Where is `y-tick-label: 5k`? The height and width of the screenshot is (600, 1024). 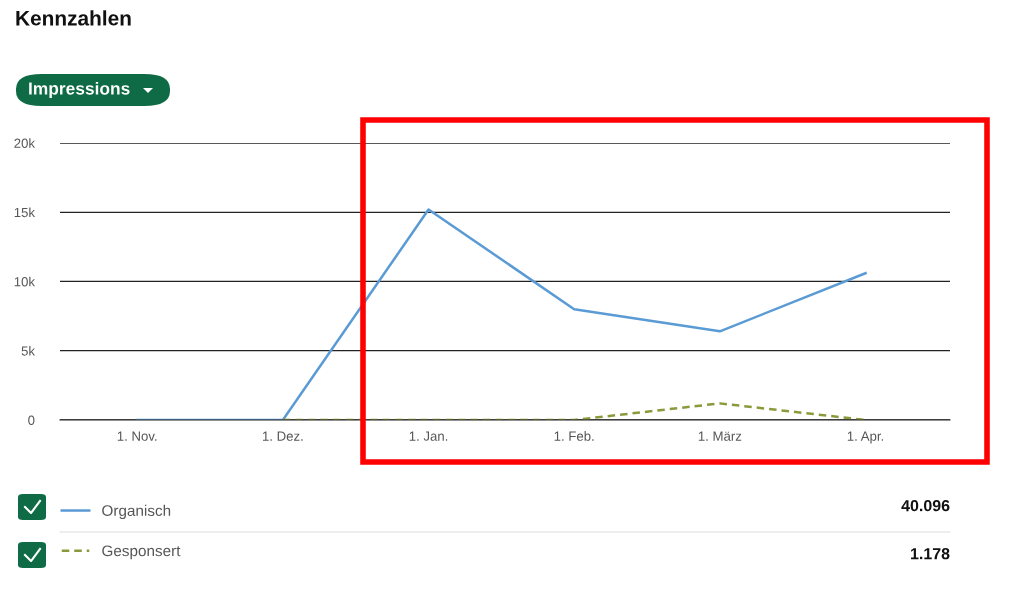 y-tick-label: 5k is located at coordinates (28, 350).